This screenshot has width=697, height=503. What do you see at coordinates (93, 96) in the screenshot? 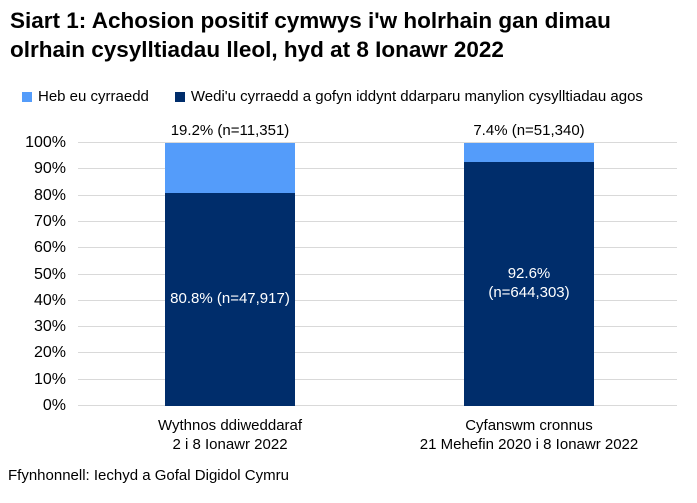
I see `legend-label-not-reached: Heb eu cyrraedd` at bounding box center [93, 96].